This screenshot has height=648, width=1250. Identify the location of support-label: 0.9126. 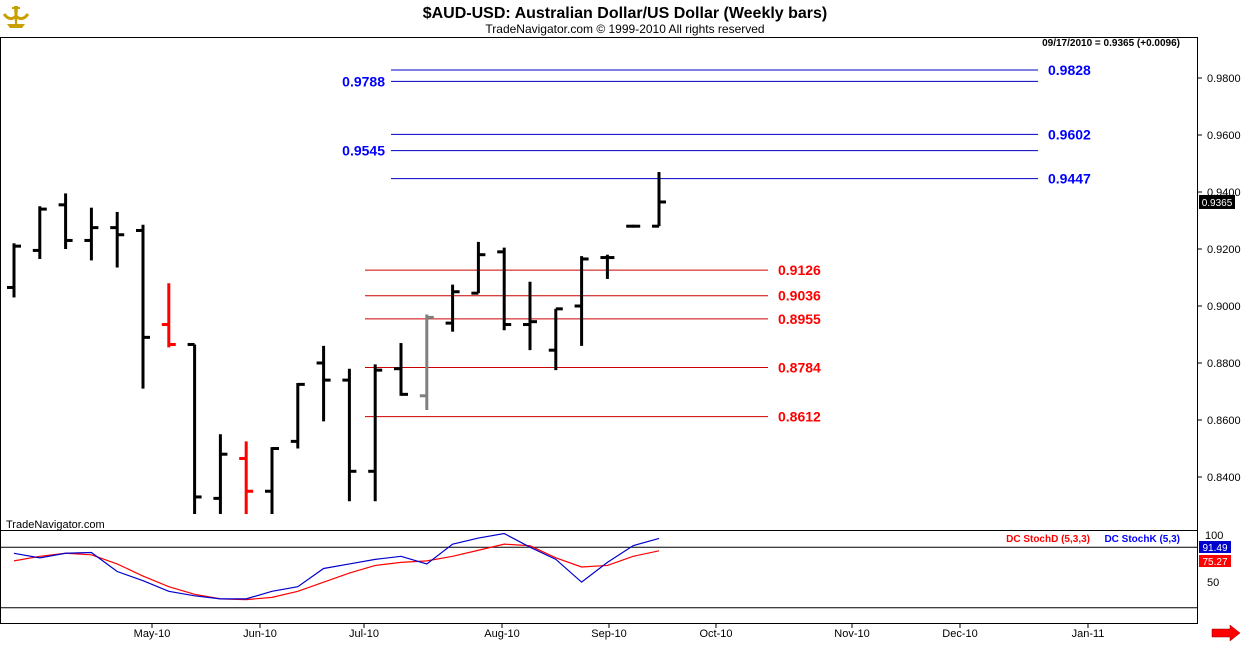
(799, 270).